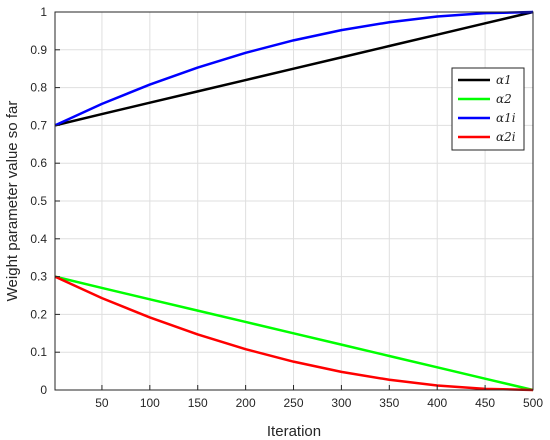 The image size is (550, 440). What do you see at coordinates (504, 99) in the screenshot?
I see `legend-label-2: α2` at bounding box center [504, 99].